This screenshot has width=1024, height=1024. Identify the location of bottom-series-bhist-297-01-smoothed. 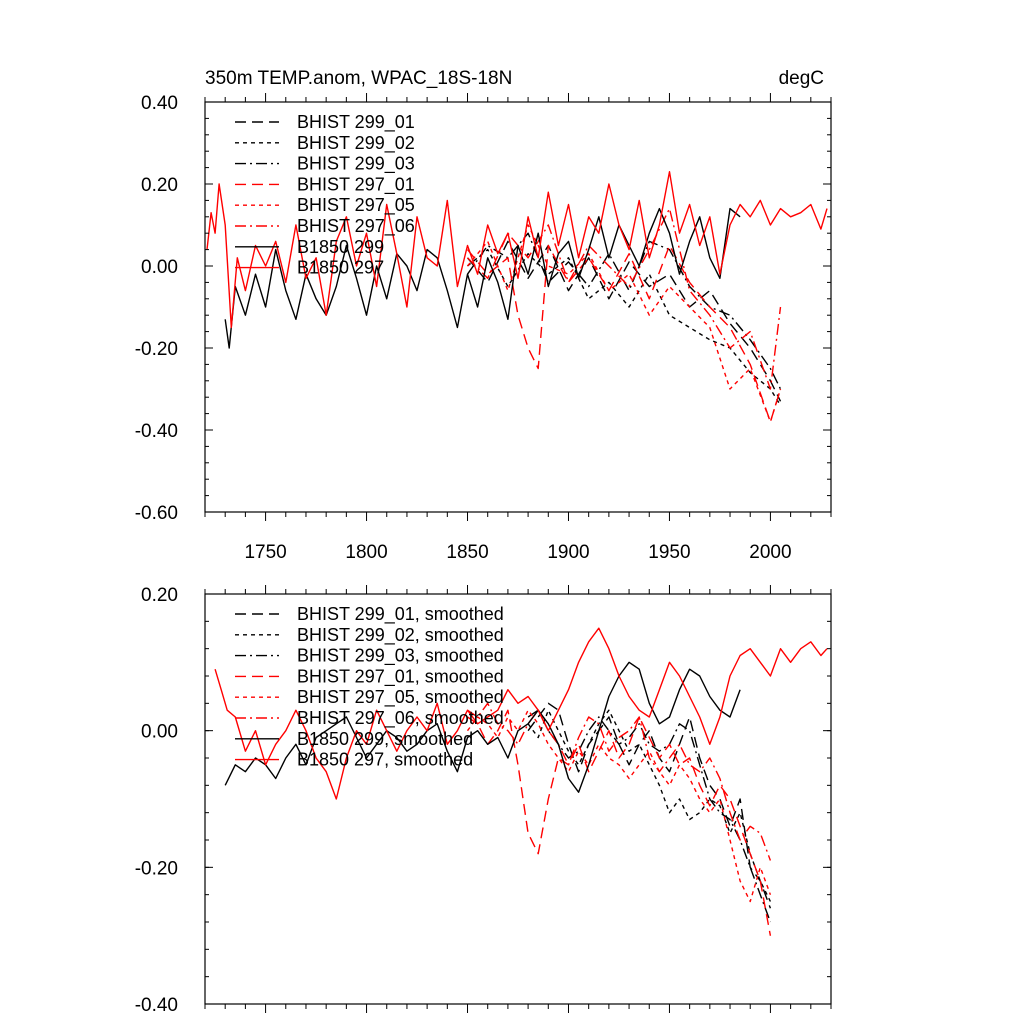
(619, 822).